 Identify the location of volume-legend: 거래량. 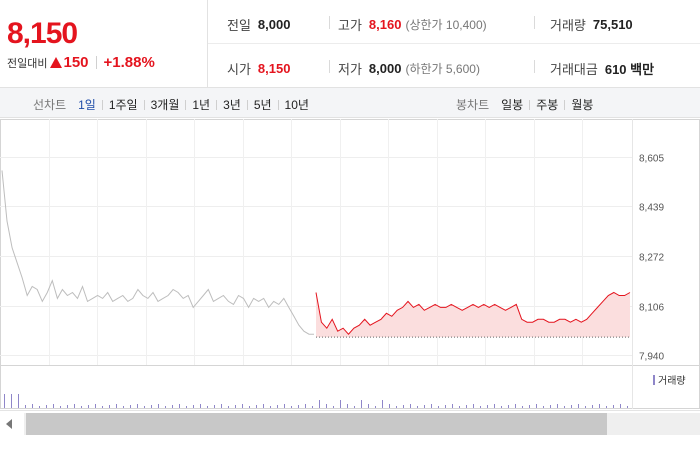
(669, 379).